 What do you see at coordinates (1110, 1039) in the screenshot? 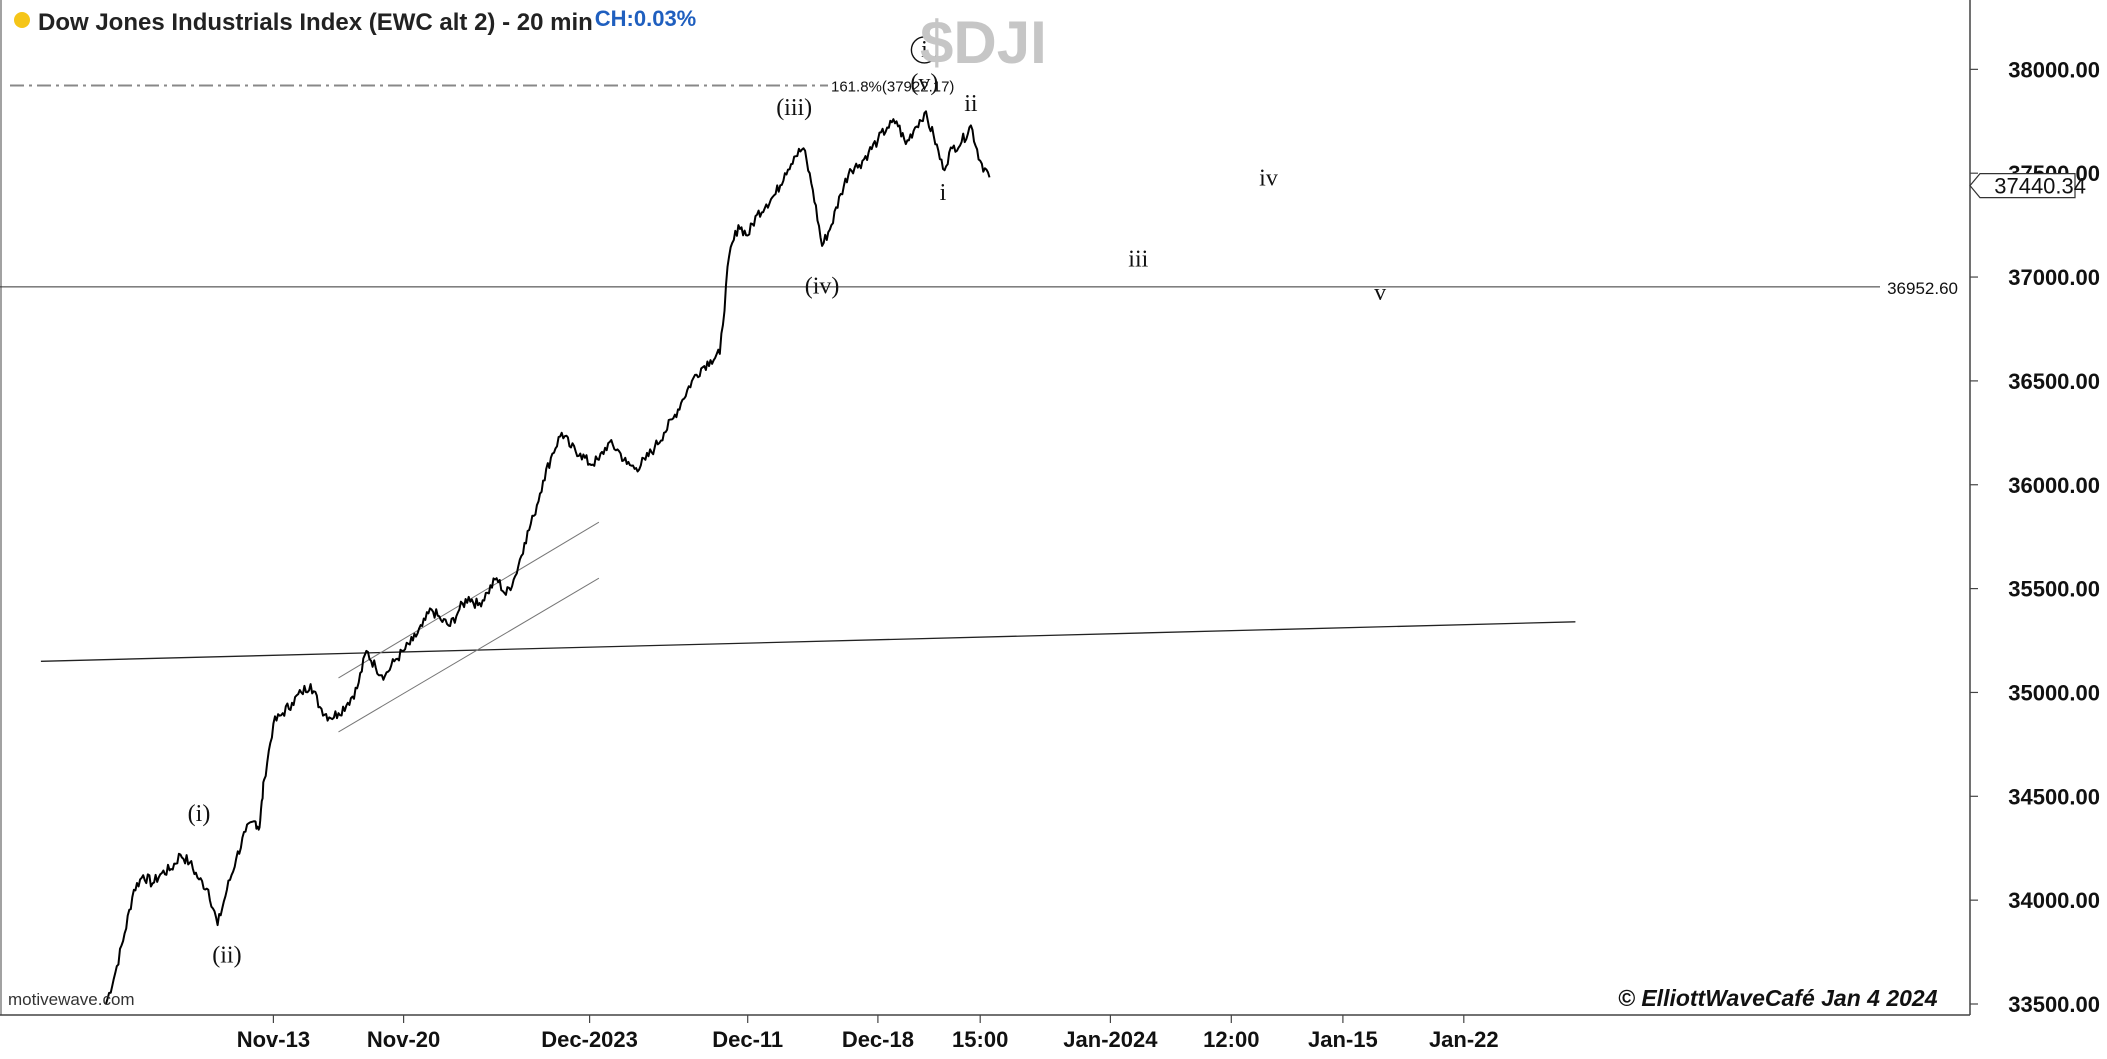
I see `x-tick-label: Jan-2024` at bounding box center [1110, 1039].